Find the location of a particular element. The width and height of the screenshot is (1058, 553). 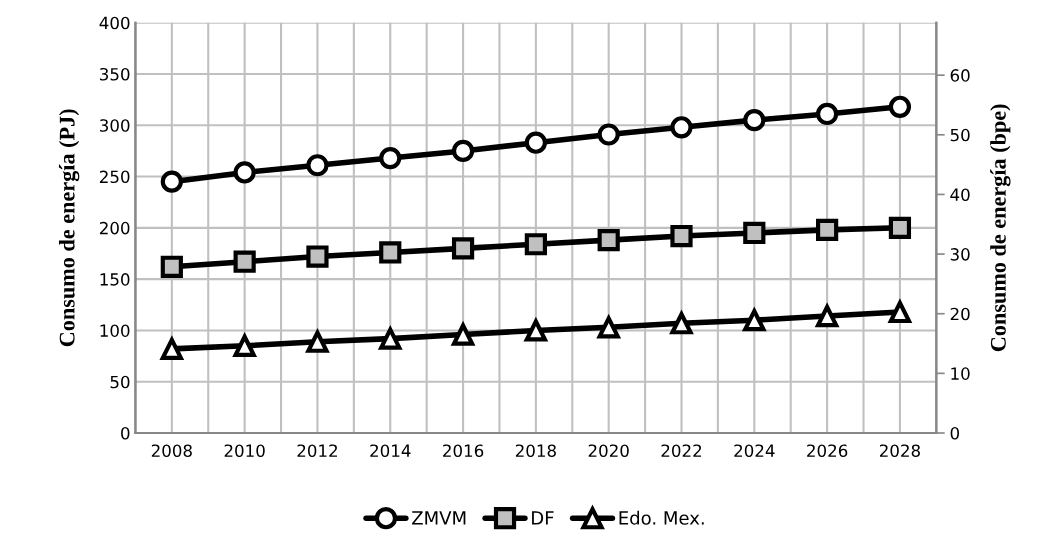

x-tick-label: 2020 is located at coordinates (608, 451).